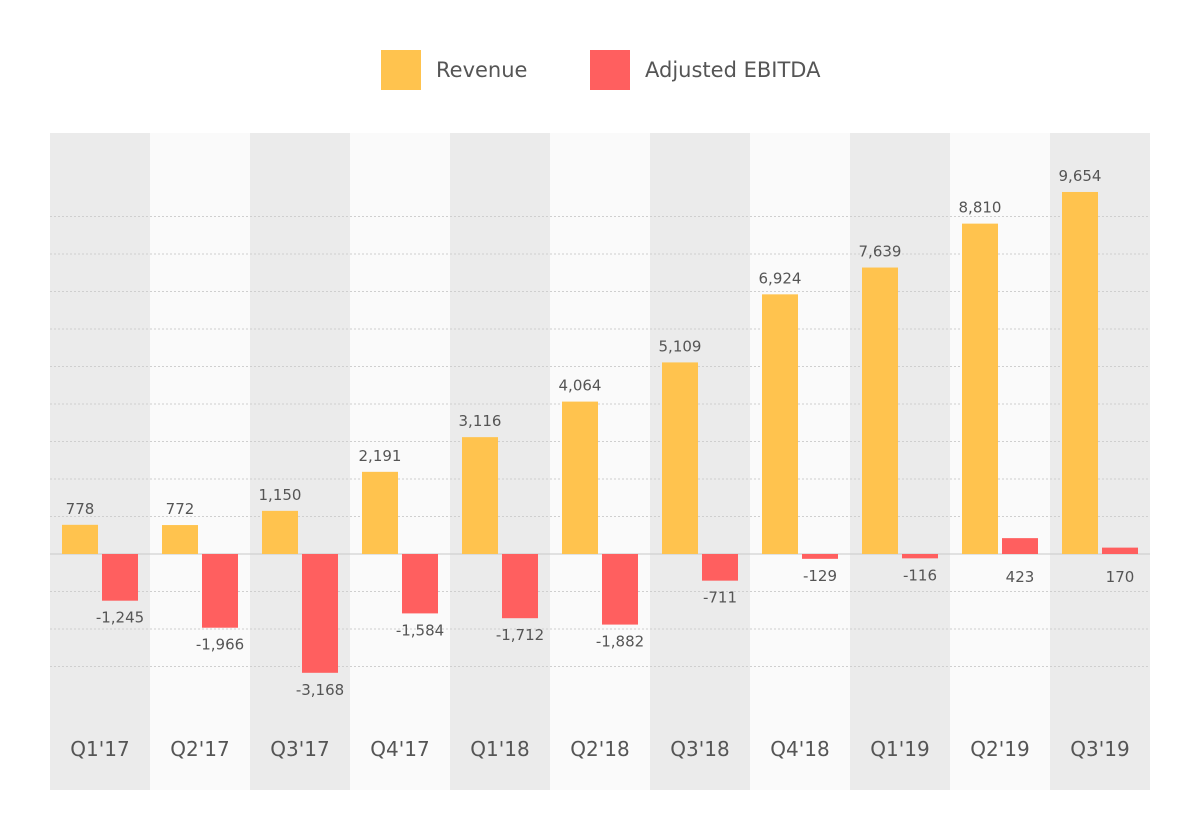  What do you see at coordinates (480, 421) in the screenshot?
I see `value-label-revenue-q1-18: 3,116` at bounding box center [480, 421].